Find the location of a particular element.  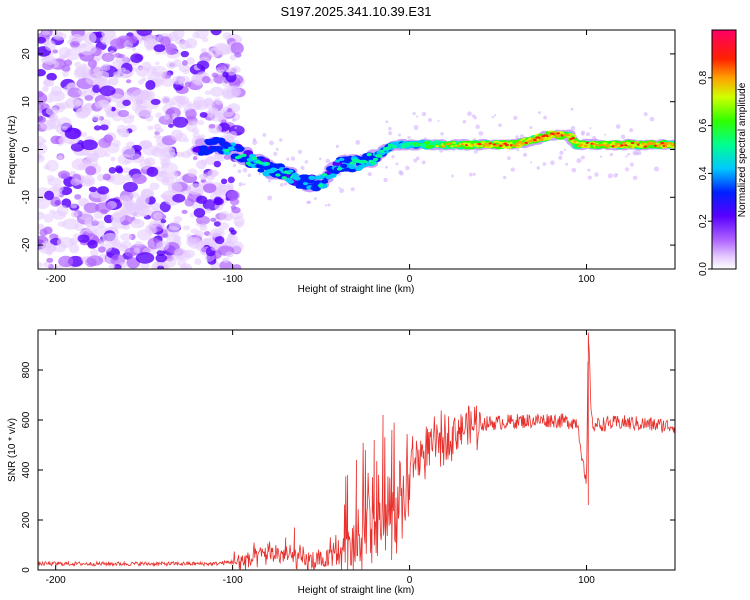

y-tick-label: 0 is located at coordinates (26, 149).